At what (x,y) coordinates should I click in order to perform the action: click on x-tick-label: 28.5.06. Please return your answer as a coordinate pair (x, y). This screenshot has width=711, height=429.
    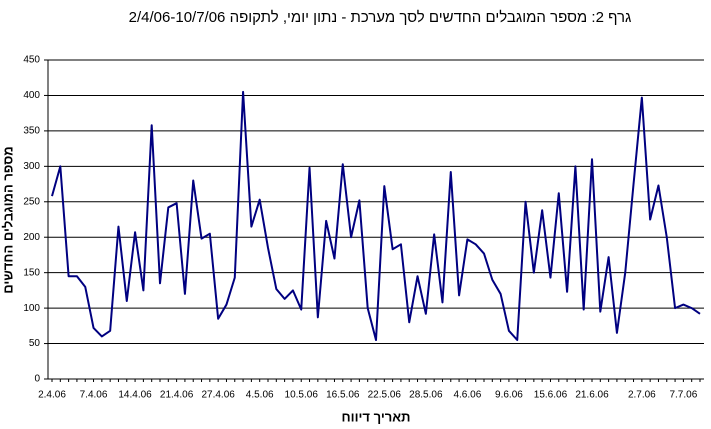
    Looking at the image, I should click on (426, 395).